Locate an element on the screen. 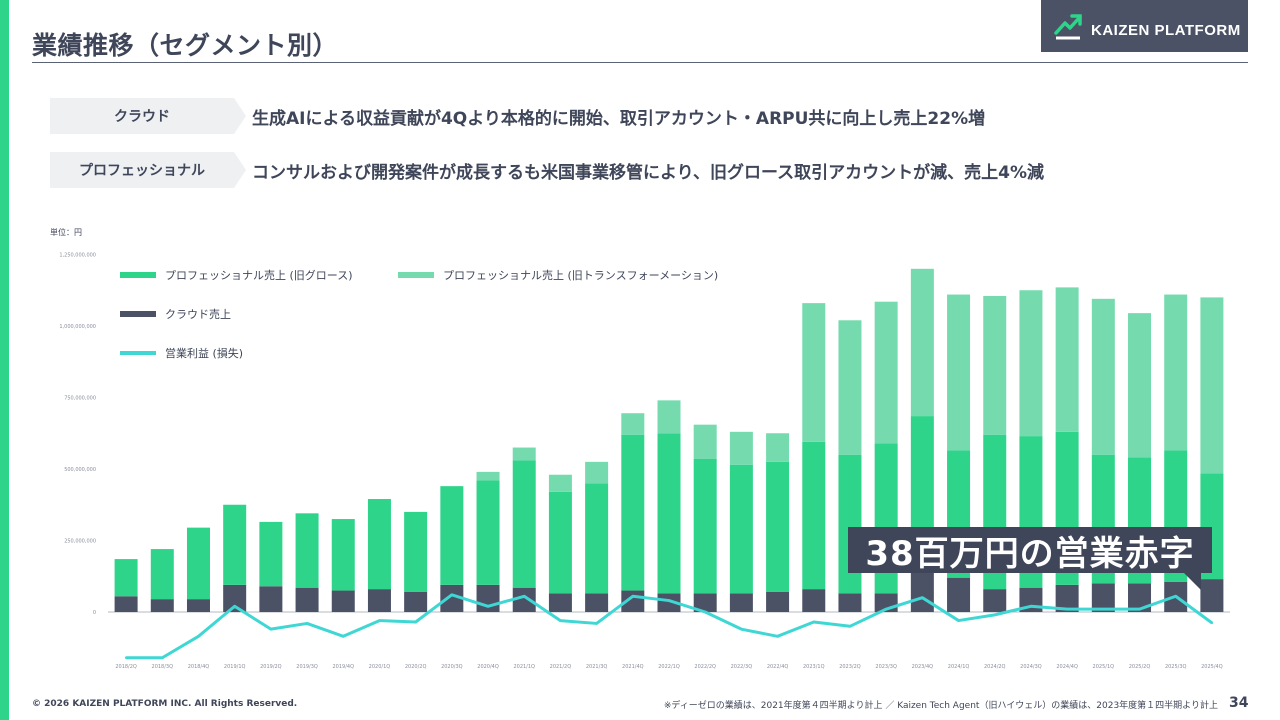 The image size is (1280, 720). x-tick-label: 2019/1Q is located at coordinates (235, 667).